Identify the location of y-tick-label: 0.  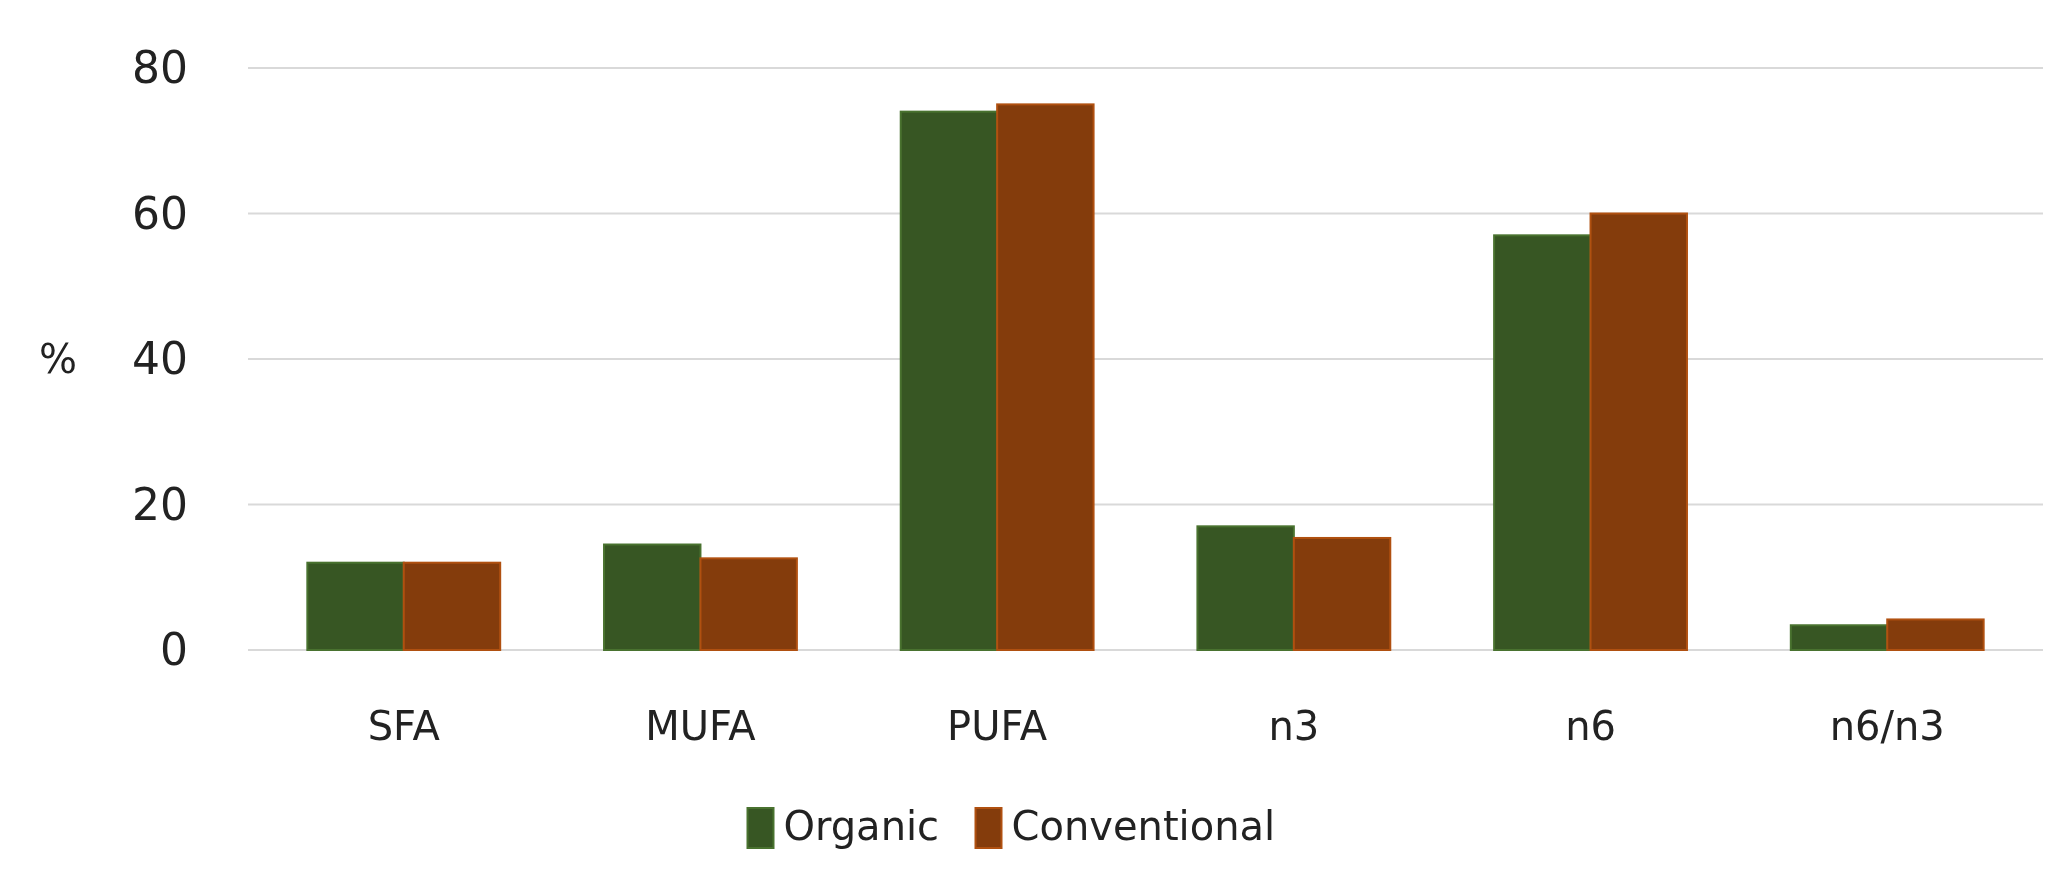
(174, 650).